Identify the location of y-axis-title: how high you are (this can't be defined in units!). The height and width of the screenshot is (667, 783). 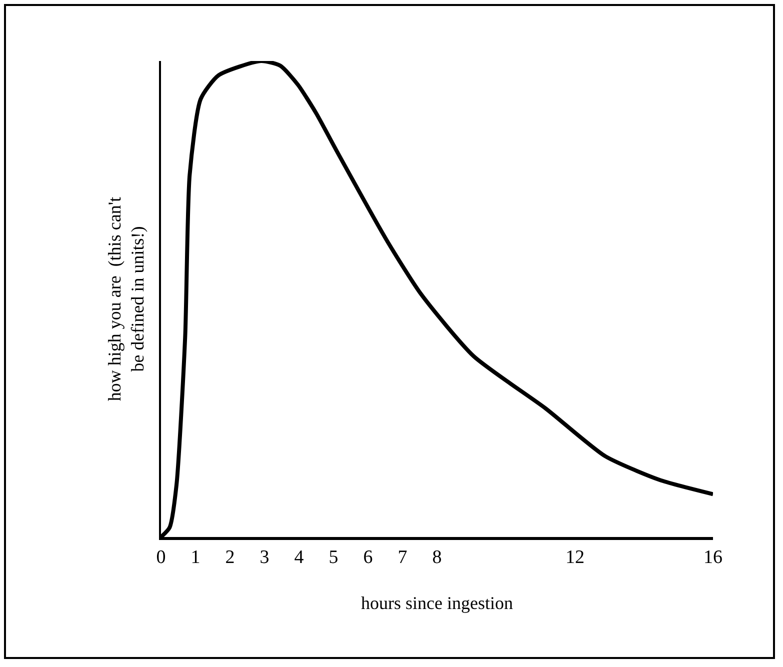
(126, 299).